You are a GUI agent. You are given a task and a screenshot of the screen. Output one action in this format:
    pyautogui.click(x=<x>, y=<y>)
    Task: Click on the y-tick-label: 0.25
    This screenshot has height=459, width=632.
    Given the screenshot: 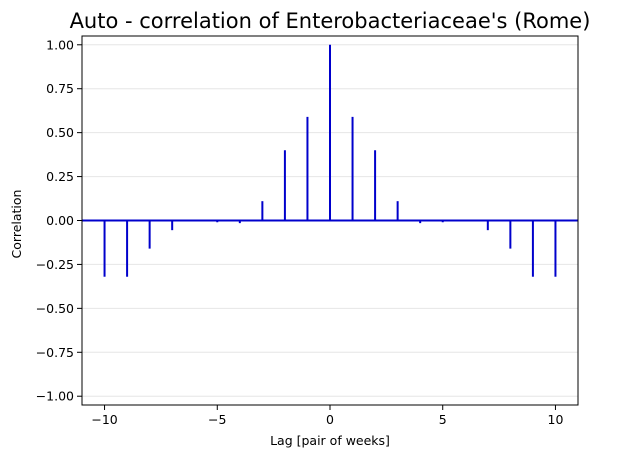 What is the action you would take?
    pyautogui.click(x=60, y=176)
    